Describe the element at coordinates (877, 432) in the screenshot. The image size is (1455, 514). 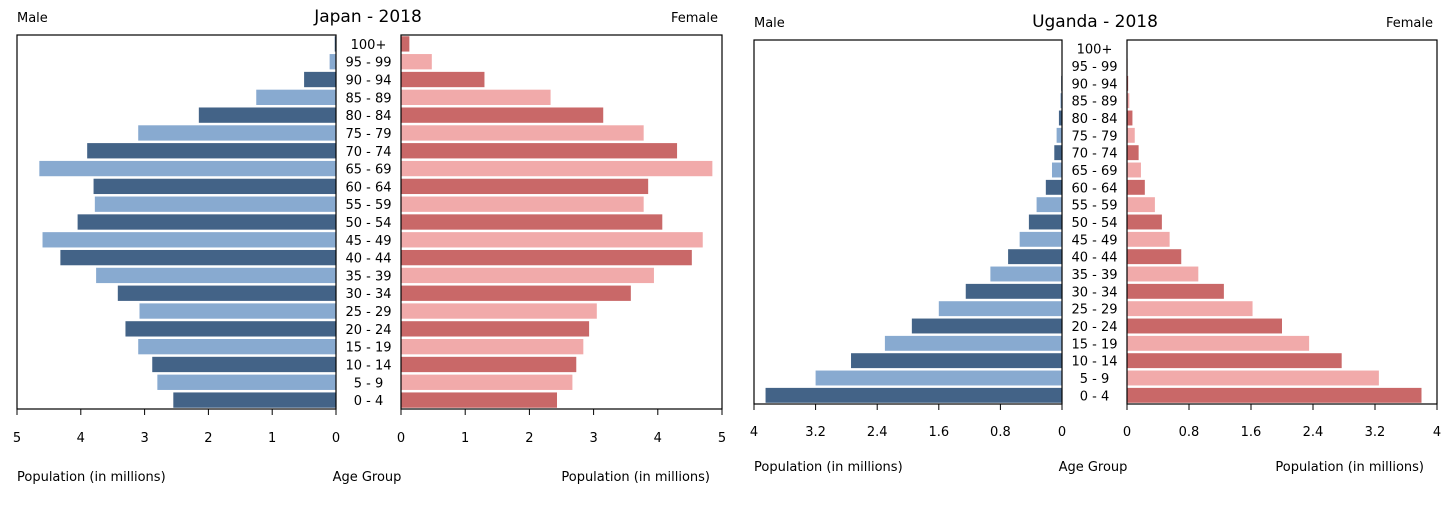
I see `male-tick-label: 2.4` at that location.